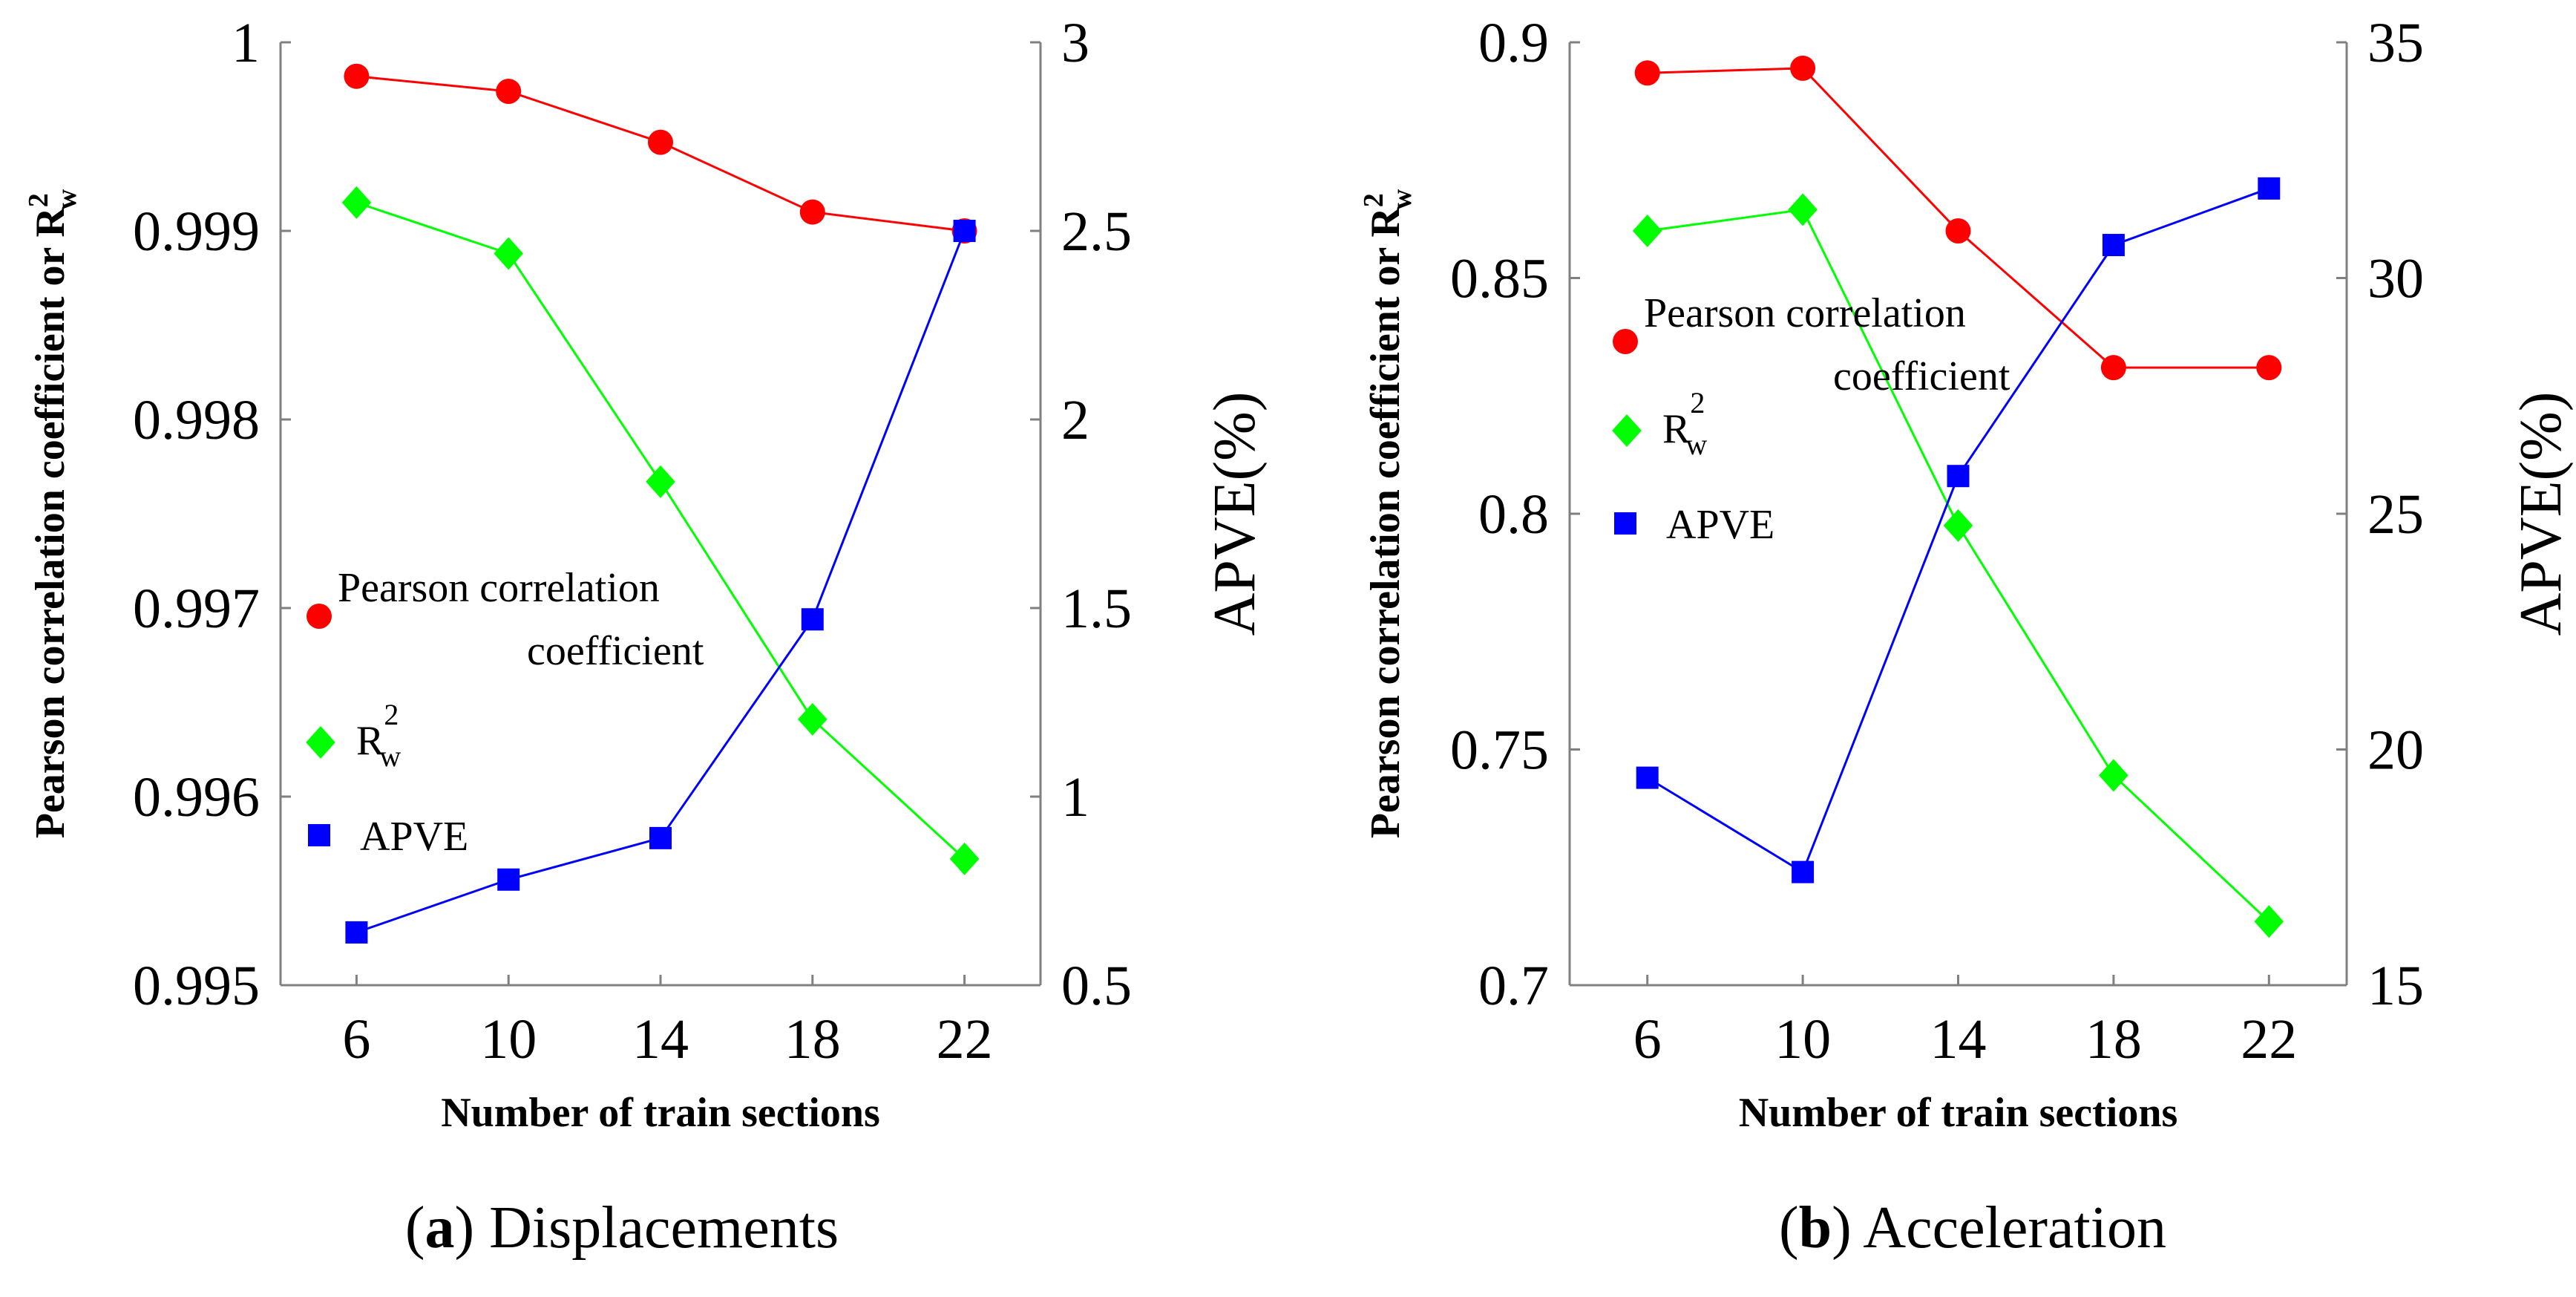 The height and width of the screenshot is (1297, 2576). I want to click on y-left-tick-label: 0.85, so click(1499, 279).